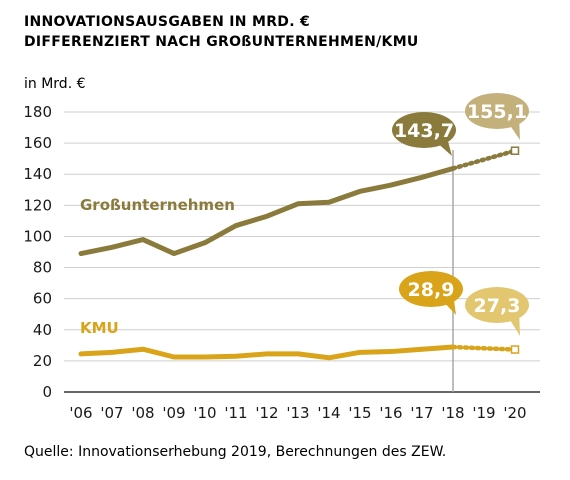  Describe the element at coordinates (99, 328) in the screenshot. I see `series-label-kmu: KMU` at that location.